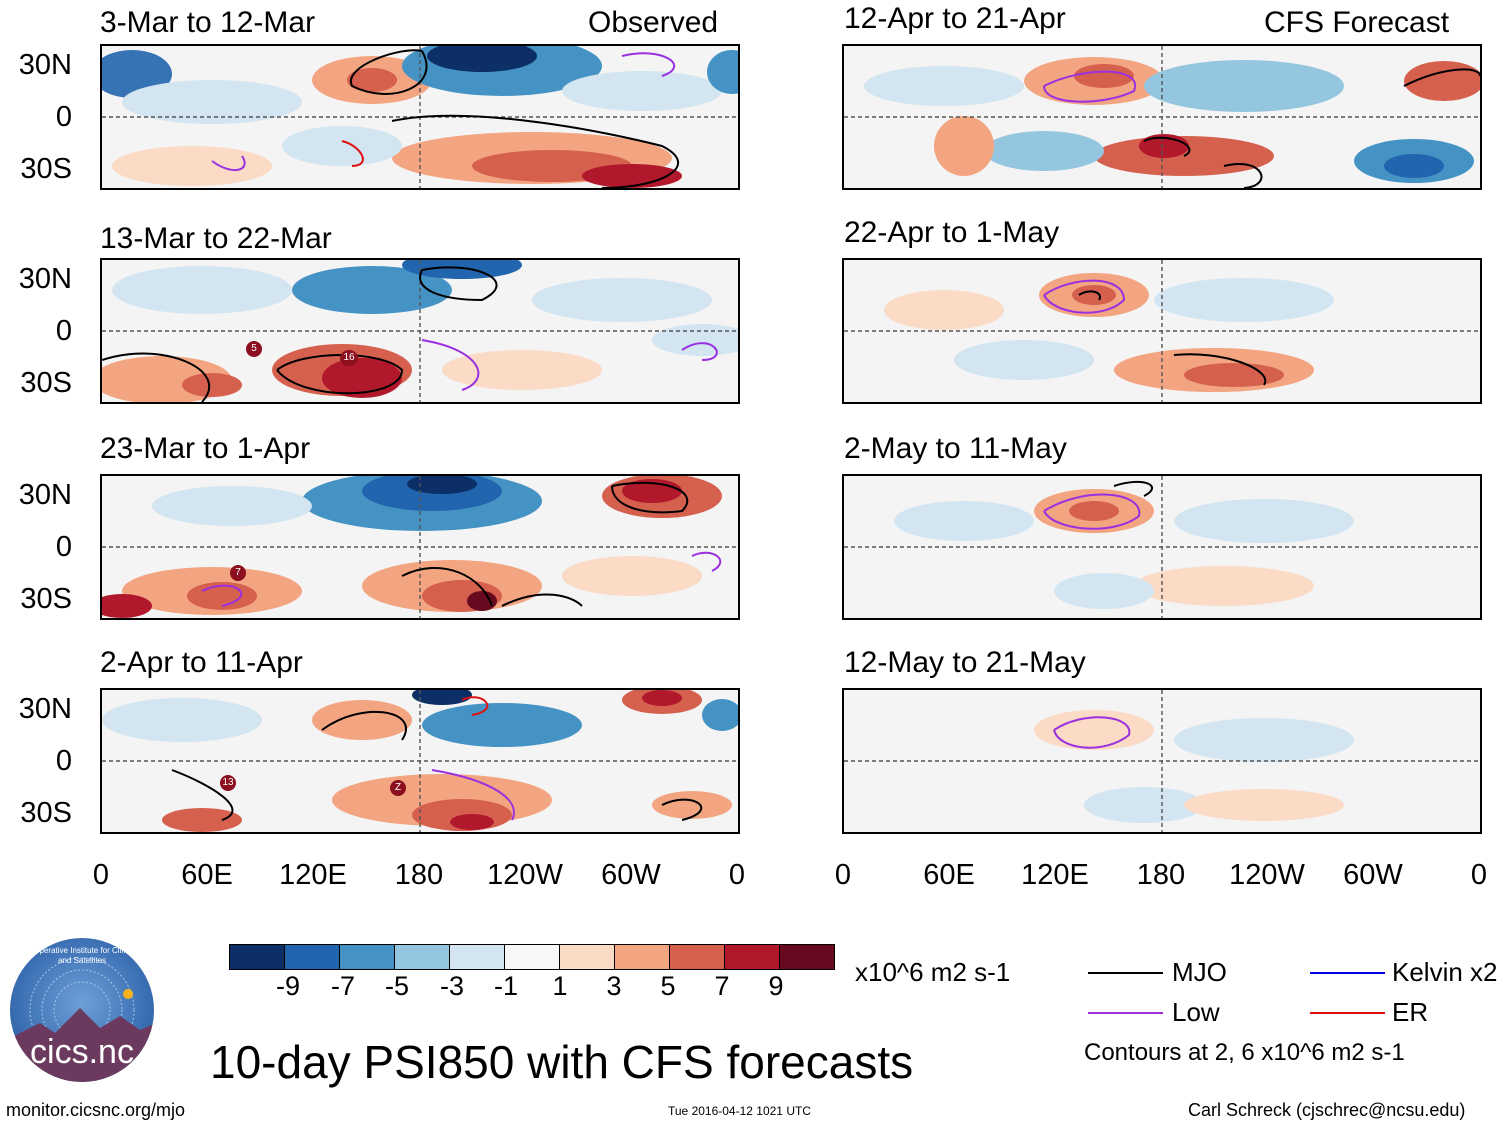  I want to click on footer-timestamp: Tue 2016-04-12 1021 UTC, so click(739, 1111).